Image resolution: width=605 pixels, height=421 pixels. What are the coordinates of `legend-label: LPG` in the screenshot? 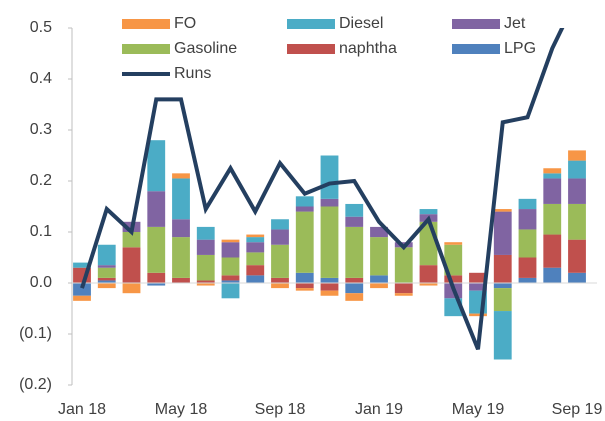 It's located at (520, 48).